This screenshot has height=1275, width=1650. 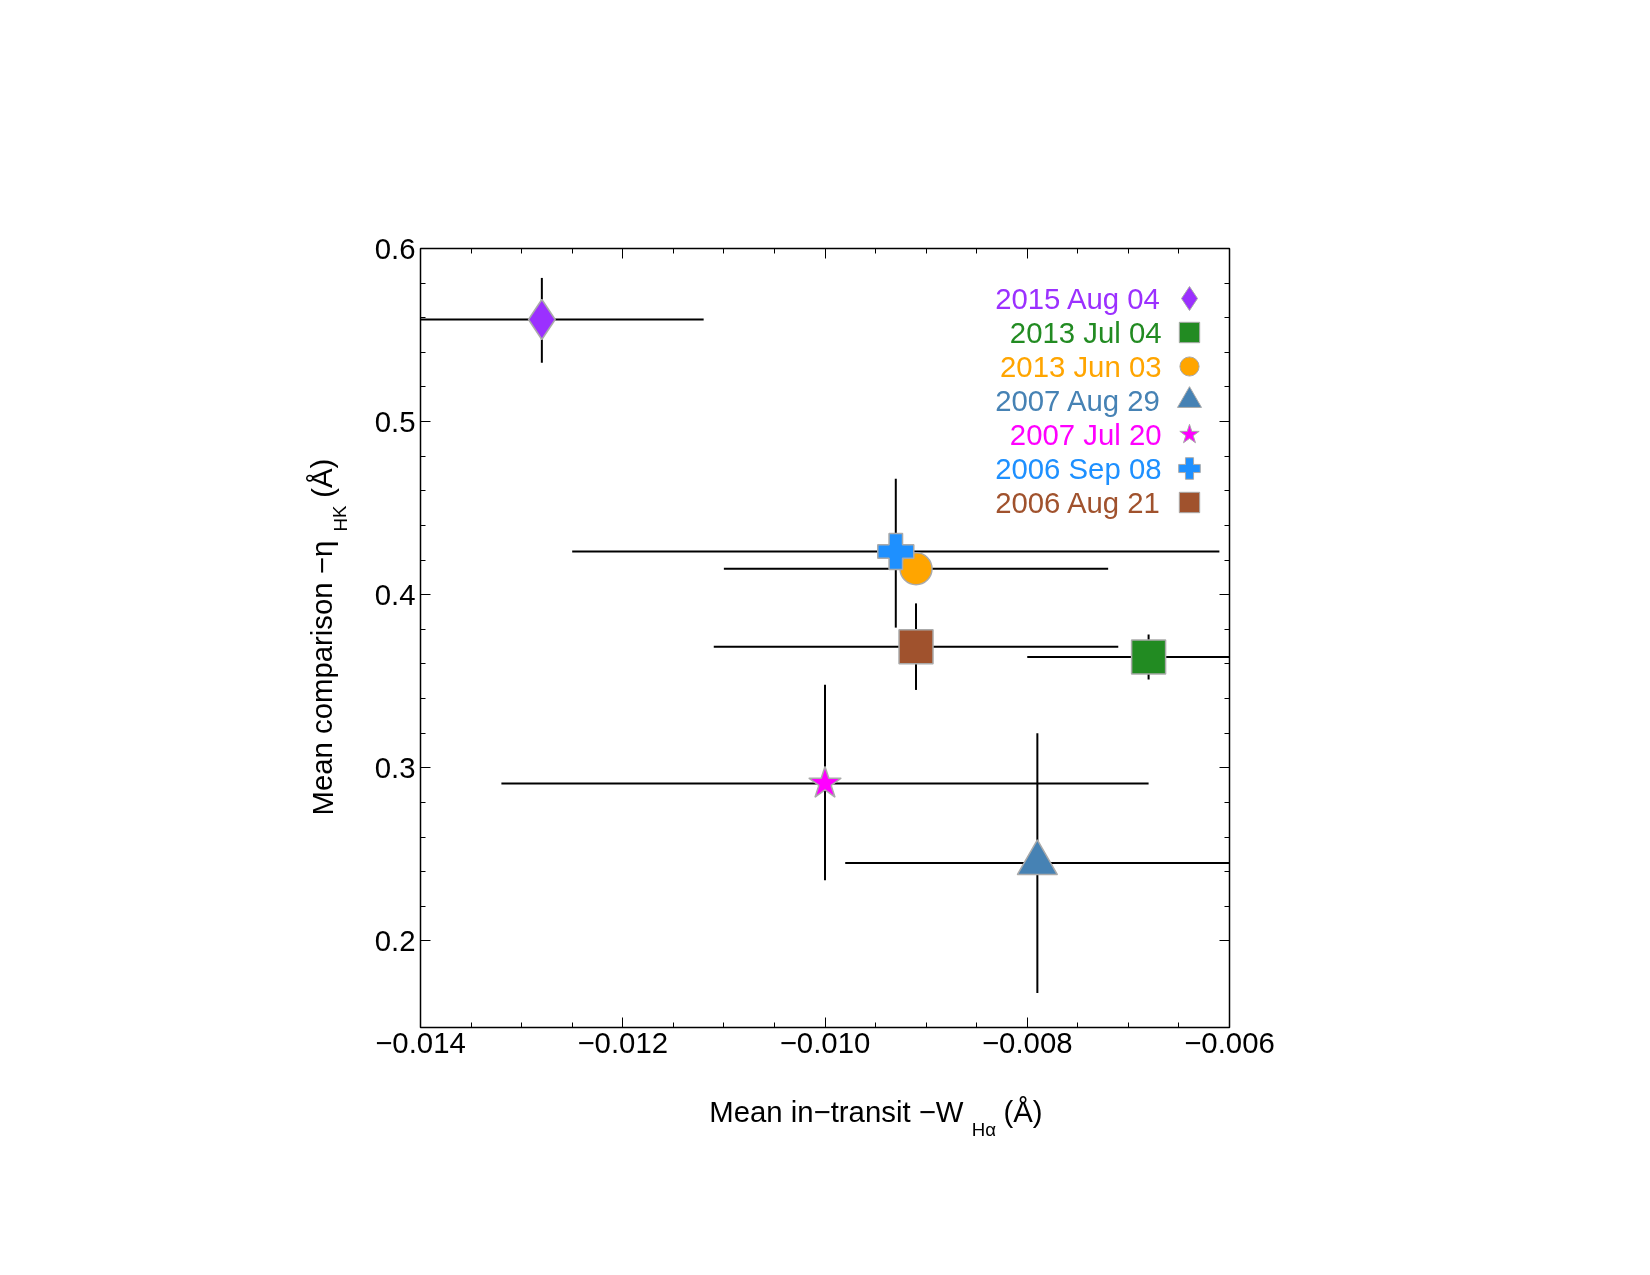 I want to click on x-tick-label: −0.014, so click(x=420, y=1042).